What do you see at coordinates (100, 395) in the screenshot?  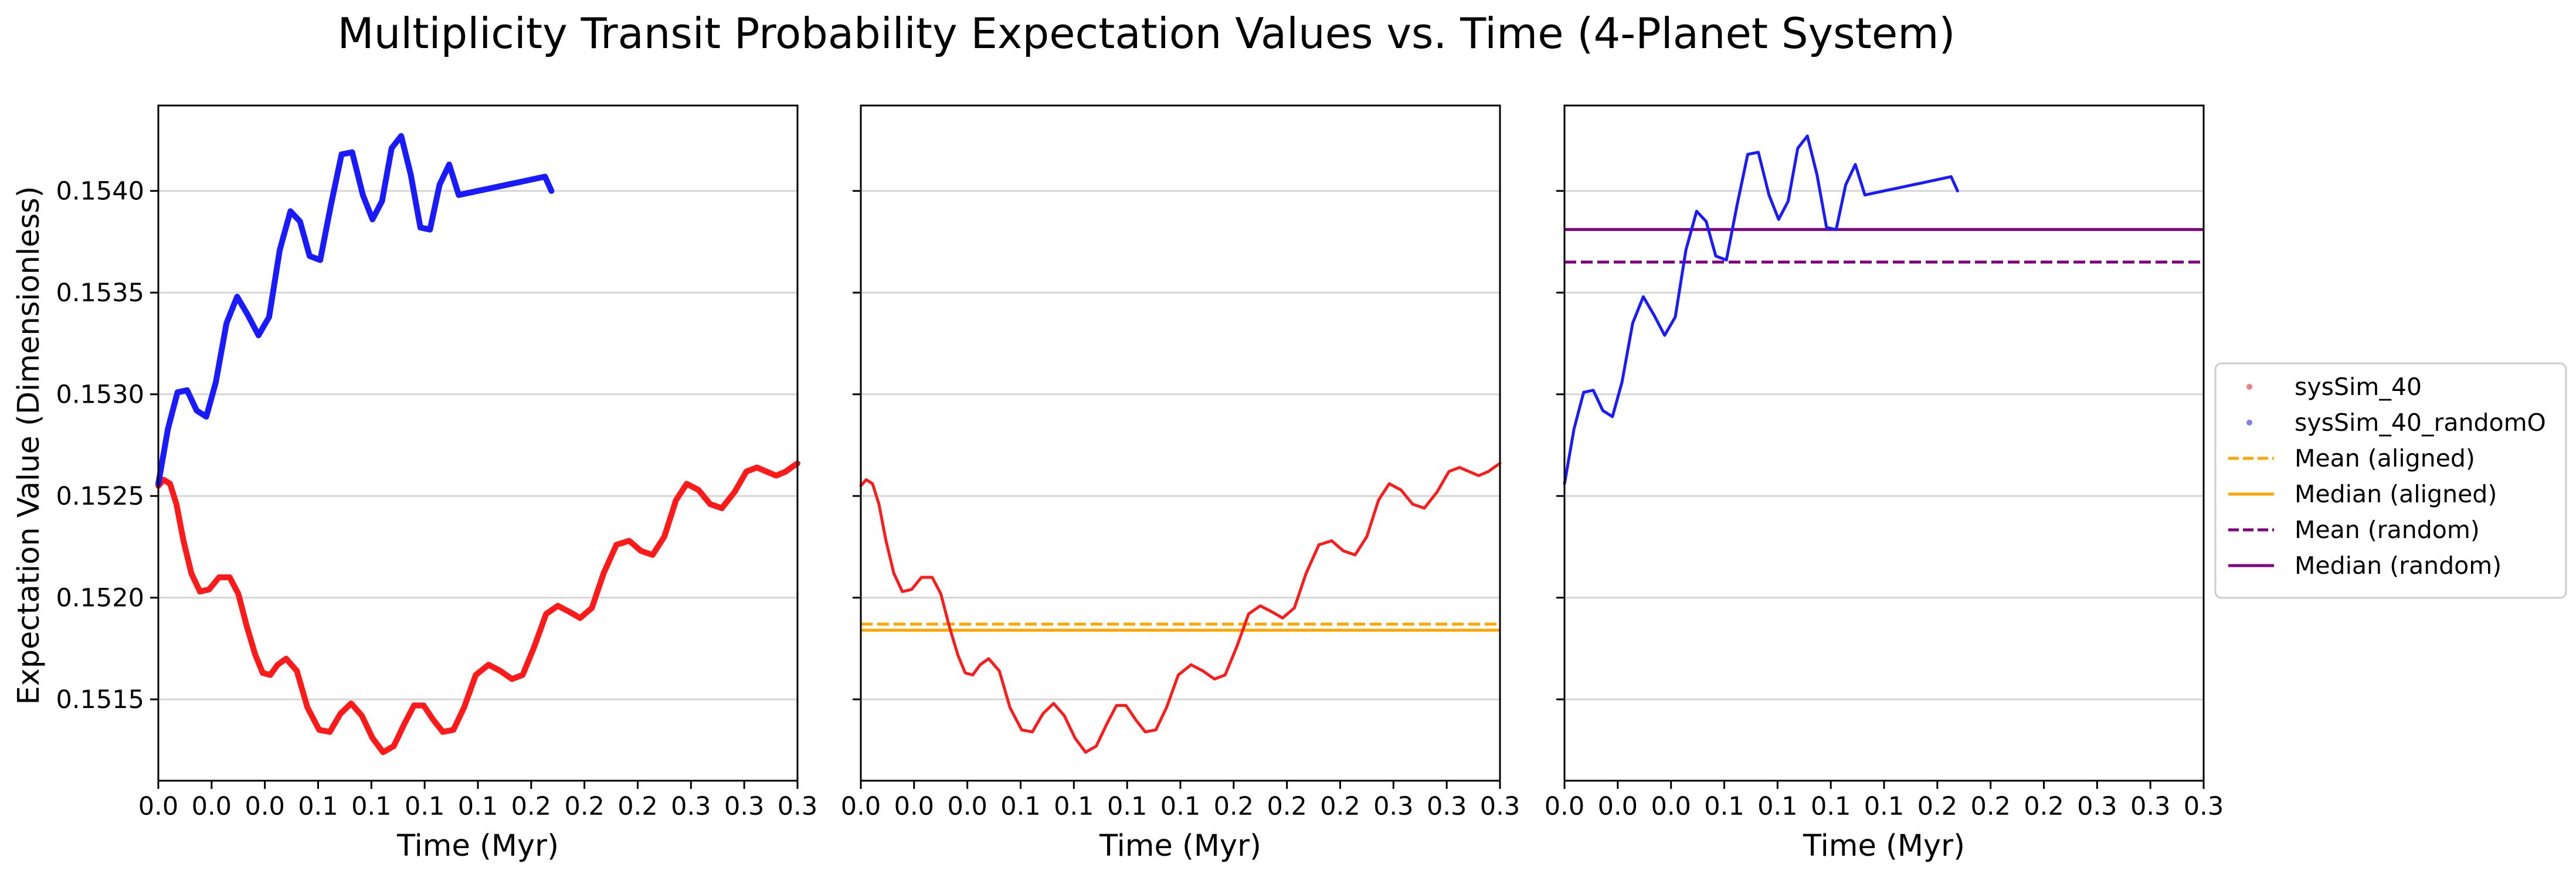 I see `y-tick-label: 0.1530` at bounding box center [100, 395].